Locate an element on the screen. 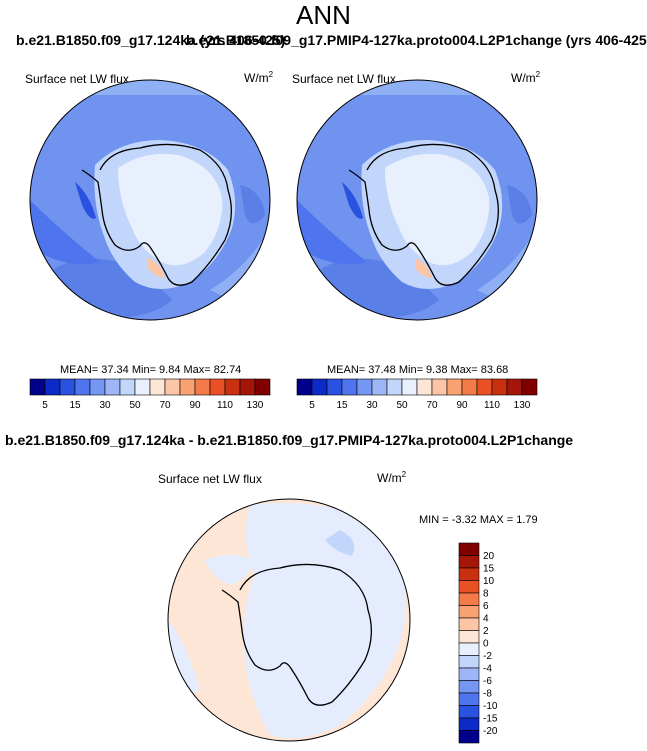 This screenshot has width=647, height=751. page-title: ANN is located at coordinates (323, 15).